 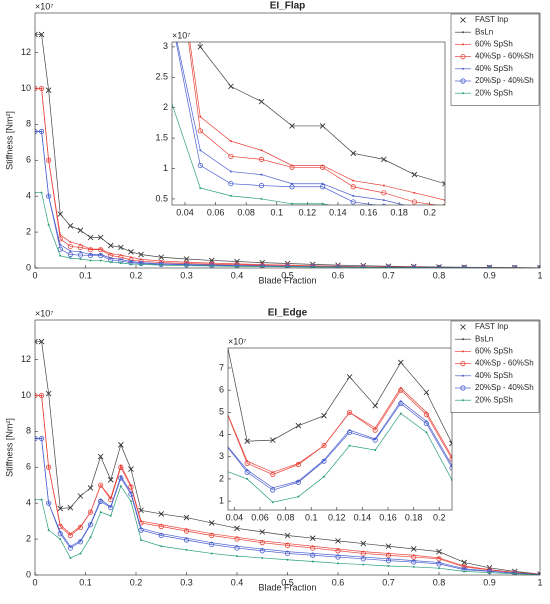 What do you see at coordinates (287, 582) in the screenshot?
I see `x-tick-label: 0.5` at bounding box center [287, 582].